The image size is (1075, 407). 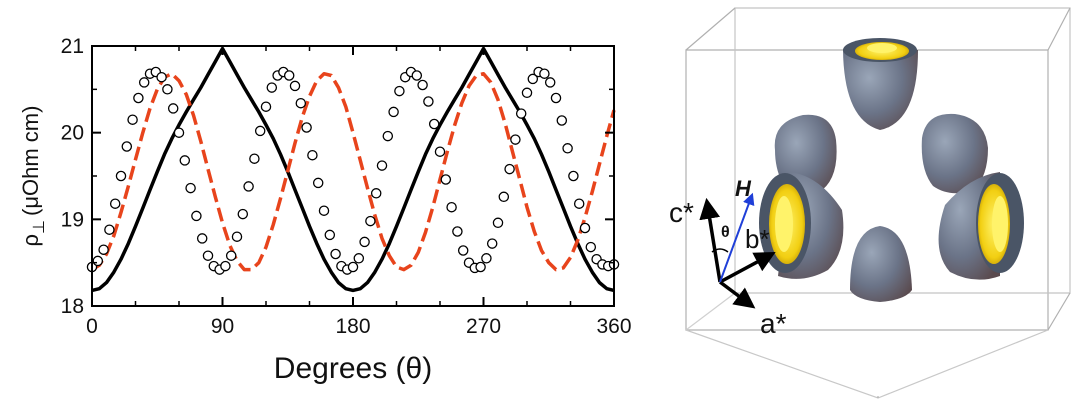 I want to click on fermi-pocket-mid-left, so click(x=801, y=225).